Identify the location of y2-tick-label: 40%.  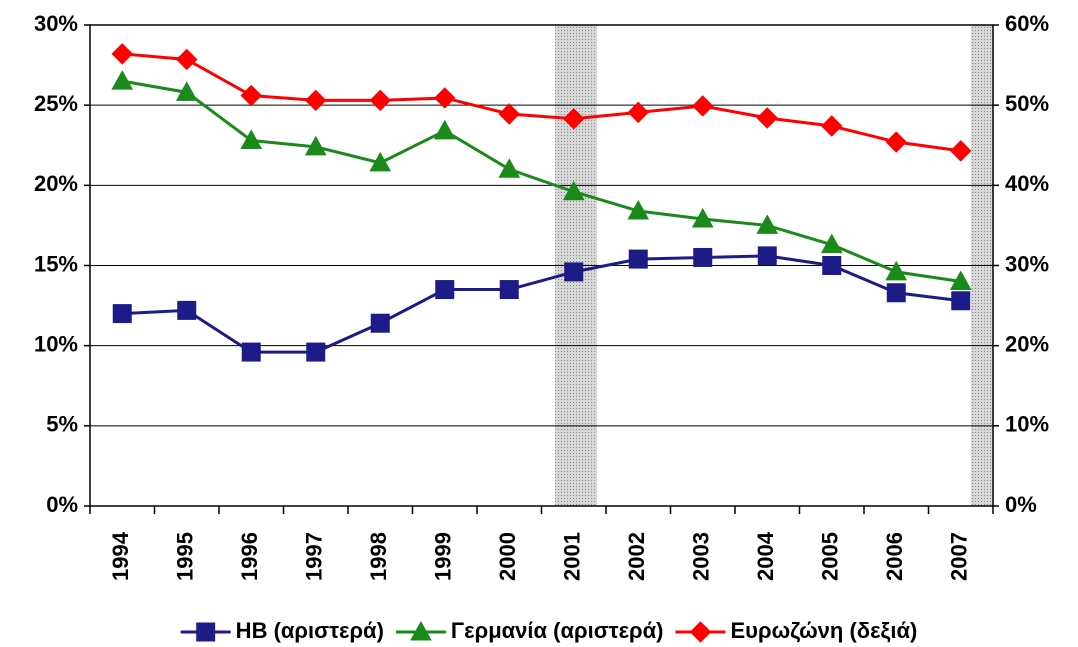
(1027, 183).